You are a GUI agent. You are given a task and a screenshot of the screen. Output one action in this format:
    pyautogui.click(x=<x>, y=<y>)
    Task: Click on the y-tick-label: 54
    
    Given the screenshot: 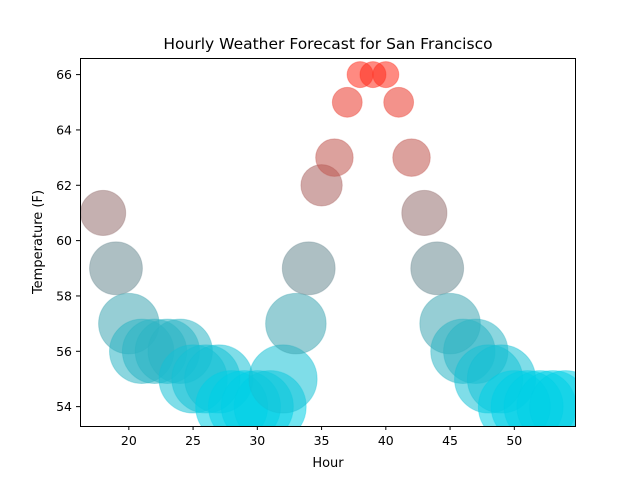 What is the action you would take?
    pyautogui.click(x=64, y=406)
    